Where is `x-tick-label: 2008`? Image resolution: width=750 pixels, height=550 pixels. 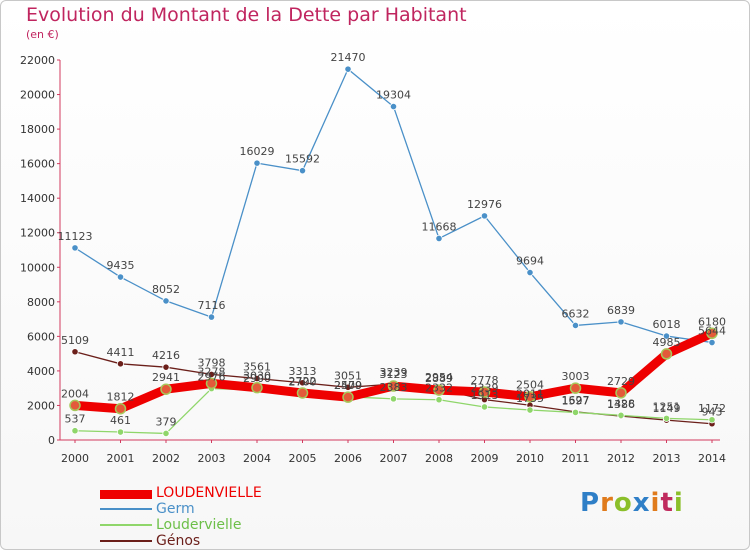
x-tick-label: 2008 is located at coordinates (439, 458).